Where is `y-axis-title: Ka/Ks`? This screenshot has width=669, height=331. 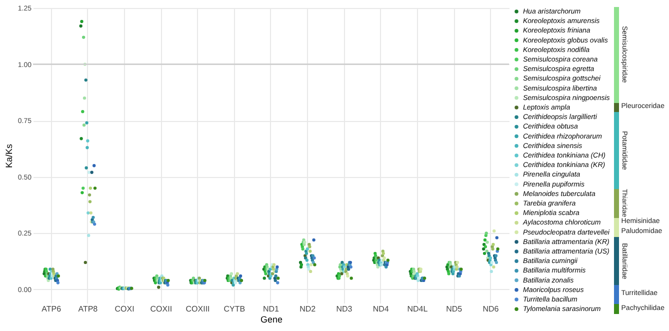
y-axis-title: Ka/Ks is located at coordinates (9, 155).